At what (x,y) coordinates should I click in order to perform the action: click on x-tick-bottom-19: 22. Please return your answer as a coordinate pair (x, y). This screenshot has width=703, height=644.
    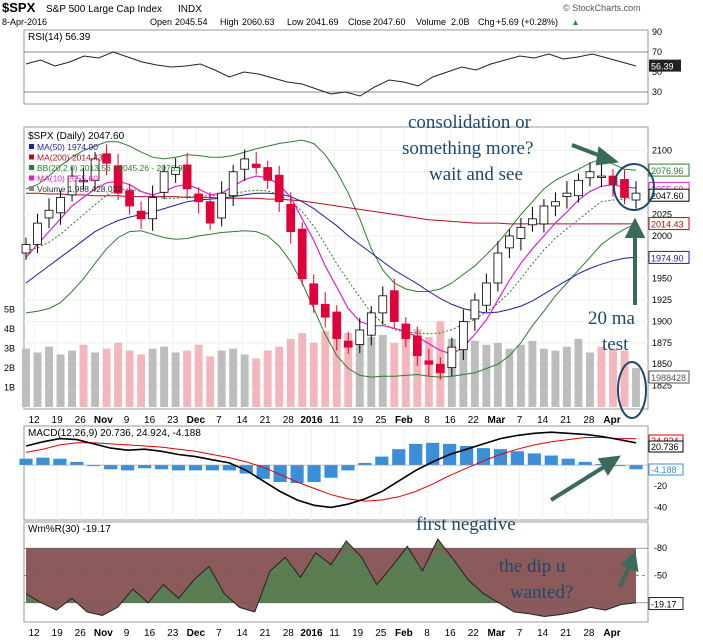
    Looking at the image, I should click on (474, 633).